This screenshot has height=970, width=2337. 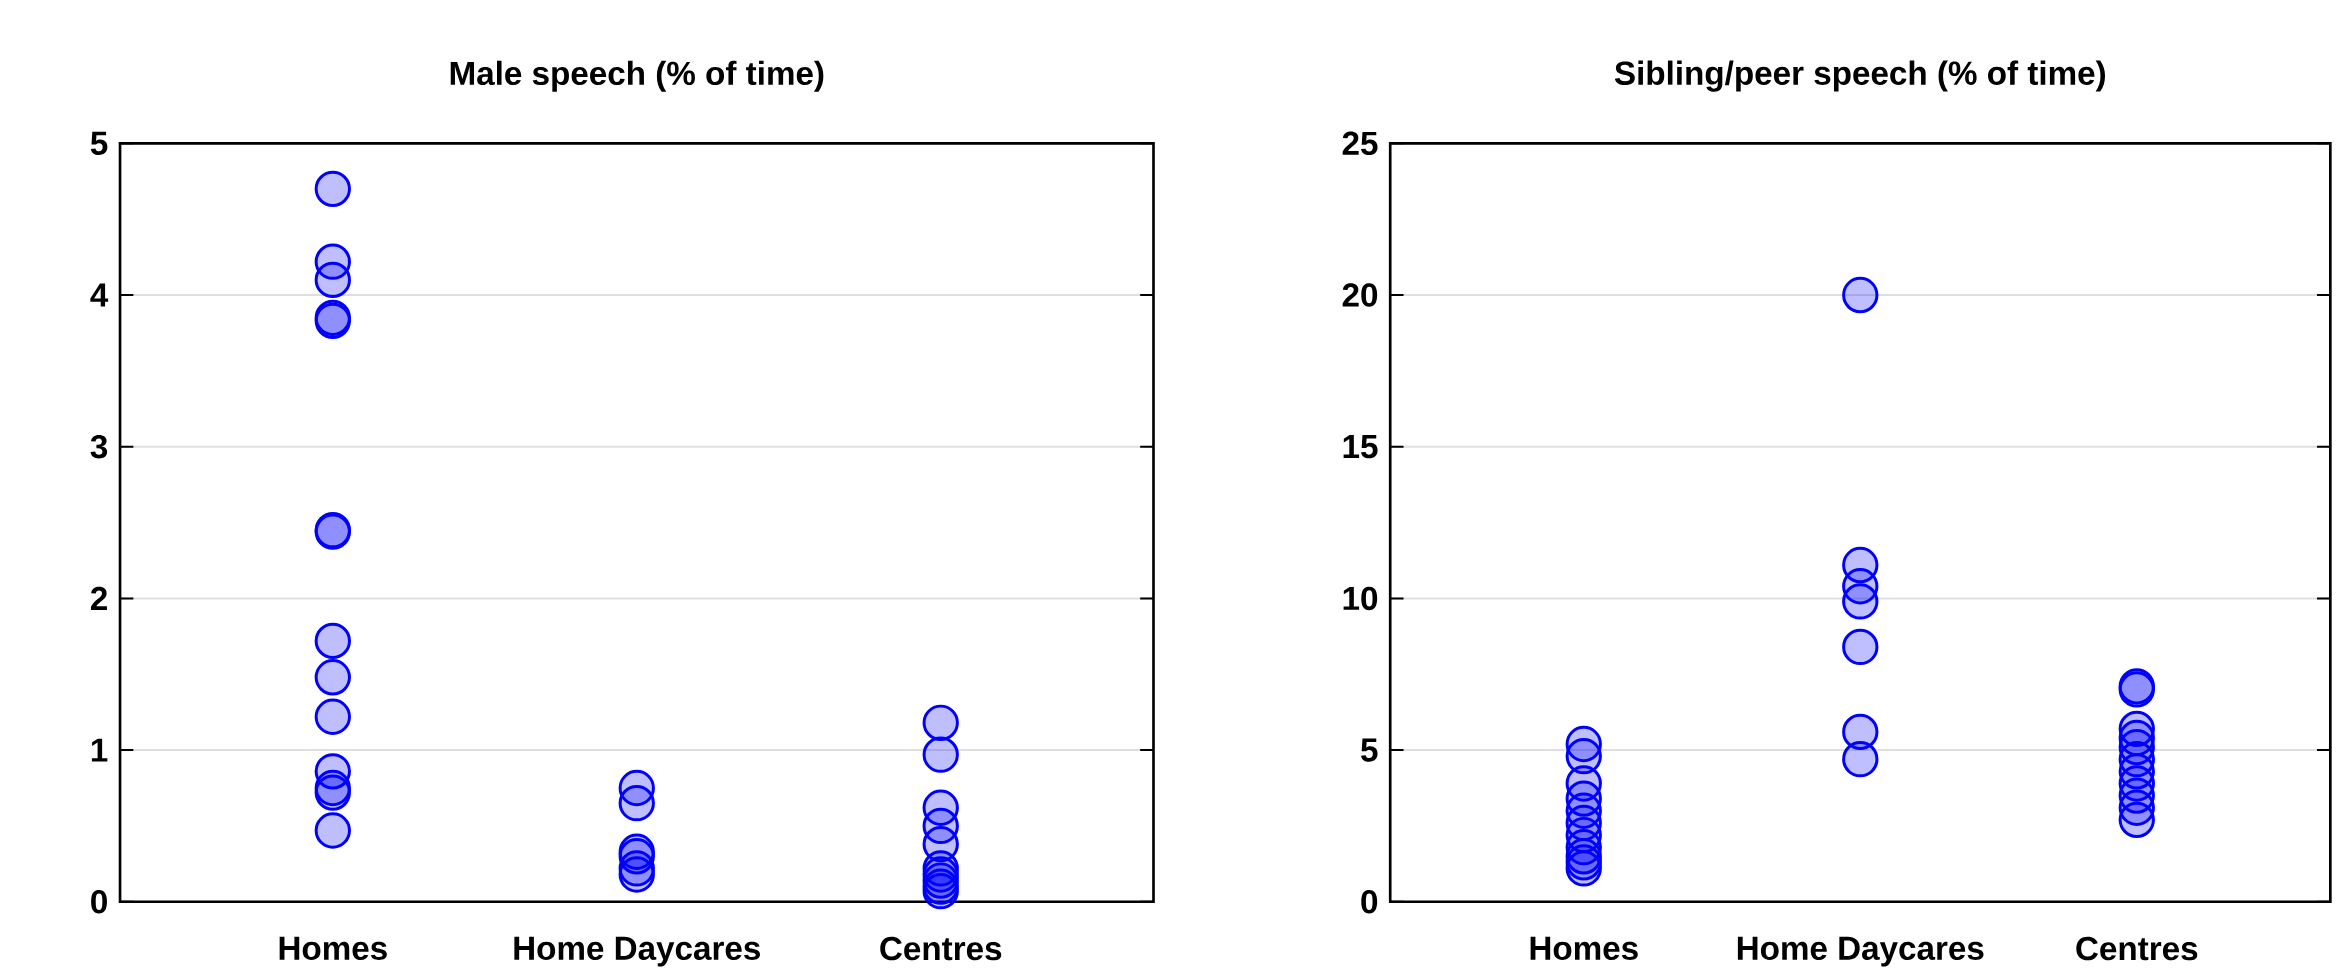 What do you see at coordinates (1860, 76) in the screenshot?
I see `chart-title: Sibling/peer speech (% of time)` at bounding box center [1860, 76].